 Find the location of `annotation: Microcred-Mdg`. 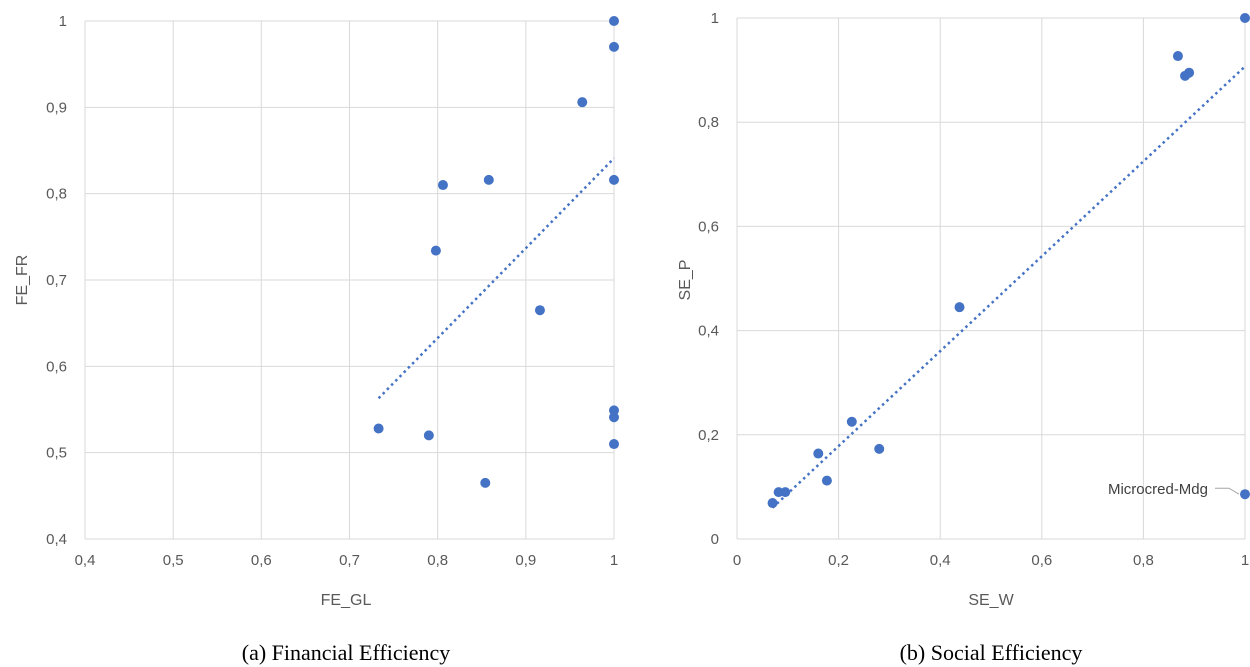

annotation: Microcred-Mdg is located at coordinates (1174, 489).